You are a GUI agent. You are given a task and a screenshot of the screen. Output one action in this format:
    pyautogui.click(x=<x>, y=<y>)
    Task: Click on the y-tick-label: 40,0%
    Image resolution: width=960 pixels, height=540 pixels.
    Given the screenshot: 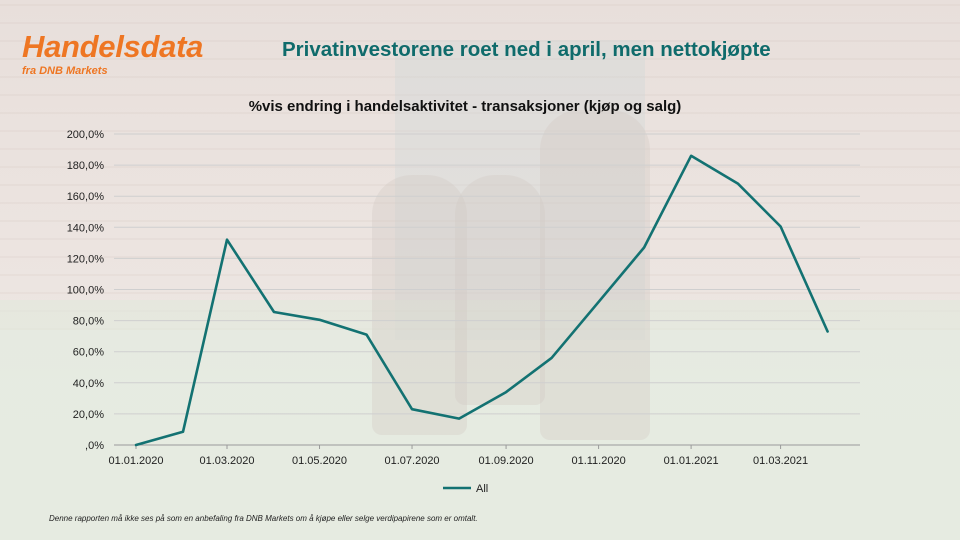 What is the action you would take?
    pyautogui.click(x=88, y=384)
    